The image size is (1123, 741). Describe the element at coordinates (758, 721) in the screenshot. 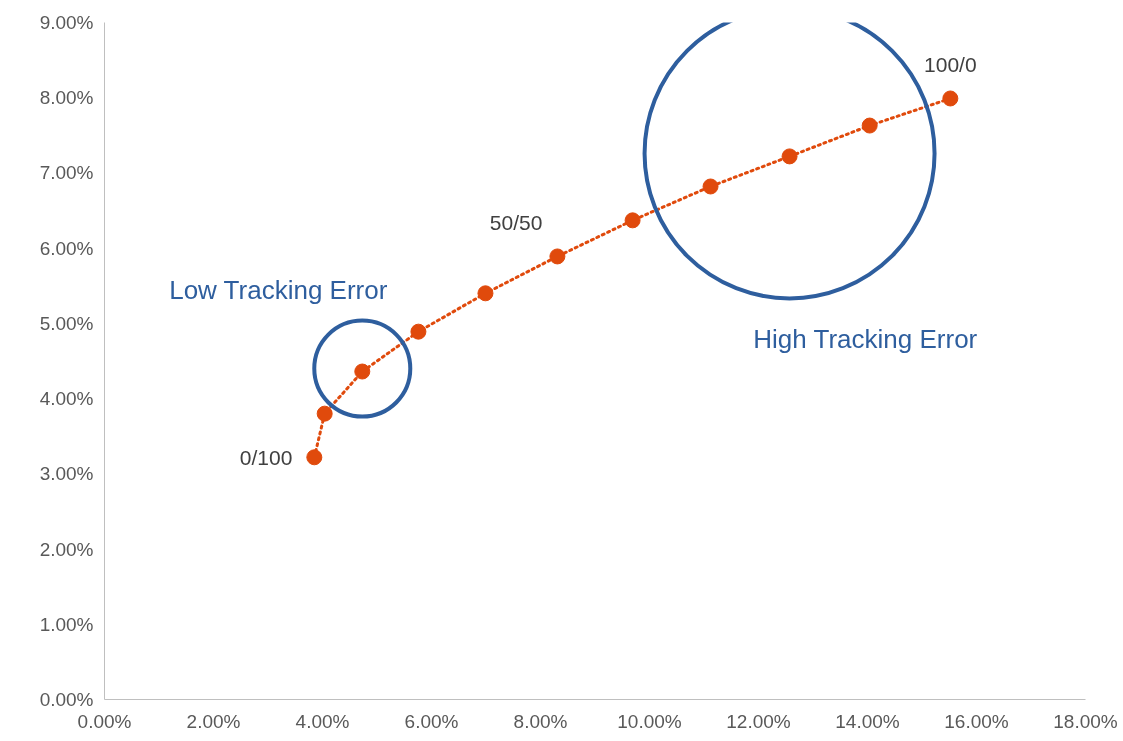

I see `x-tick-label: 12.00%` at that location.